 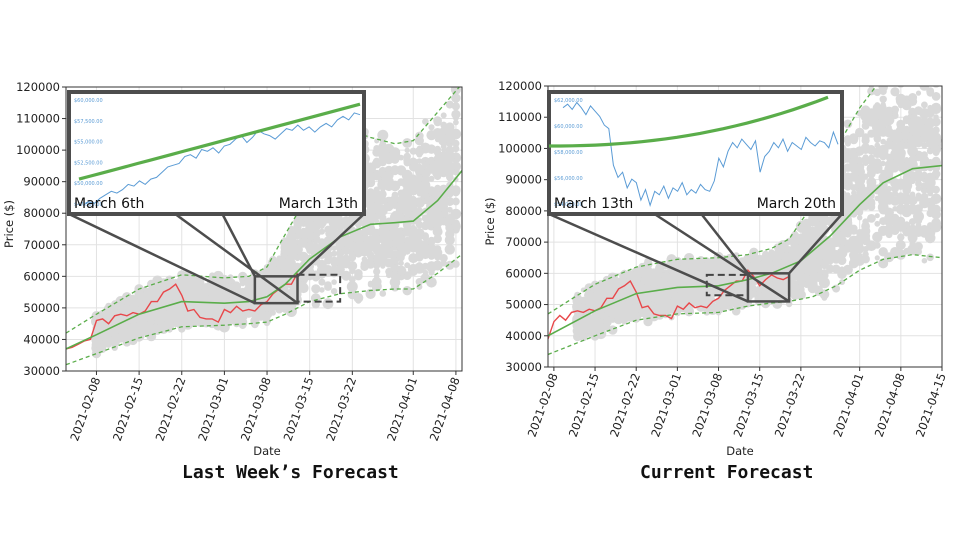 What do you see at coordinates (695, 153) in the screenshot?
I see `inset-frame` at bounding box center [695, 153].